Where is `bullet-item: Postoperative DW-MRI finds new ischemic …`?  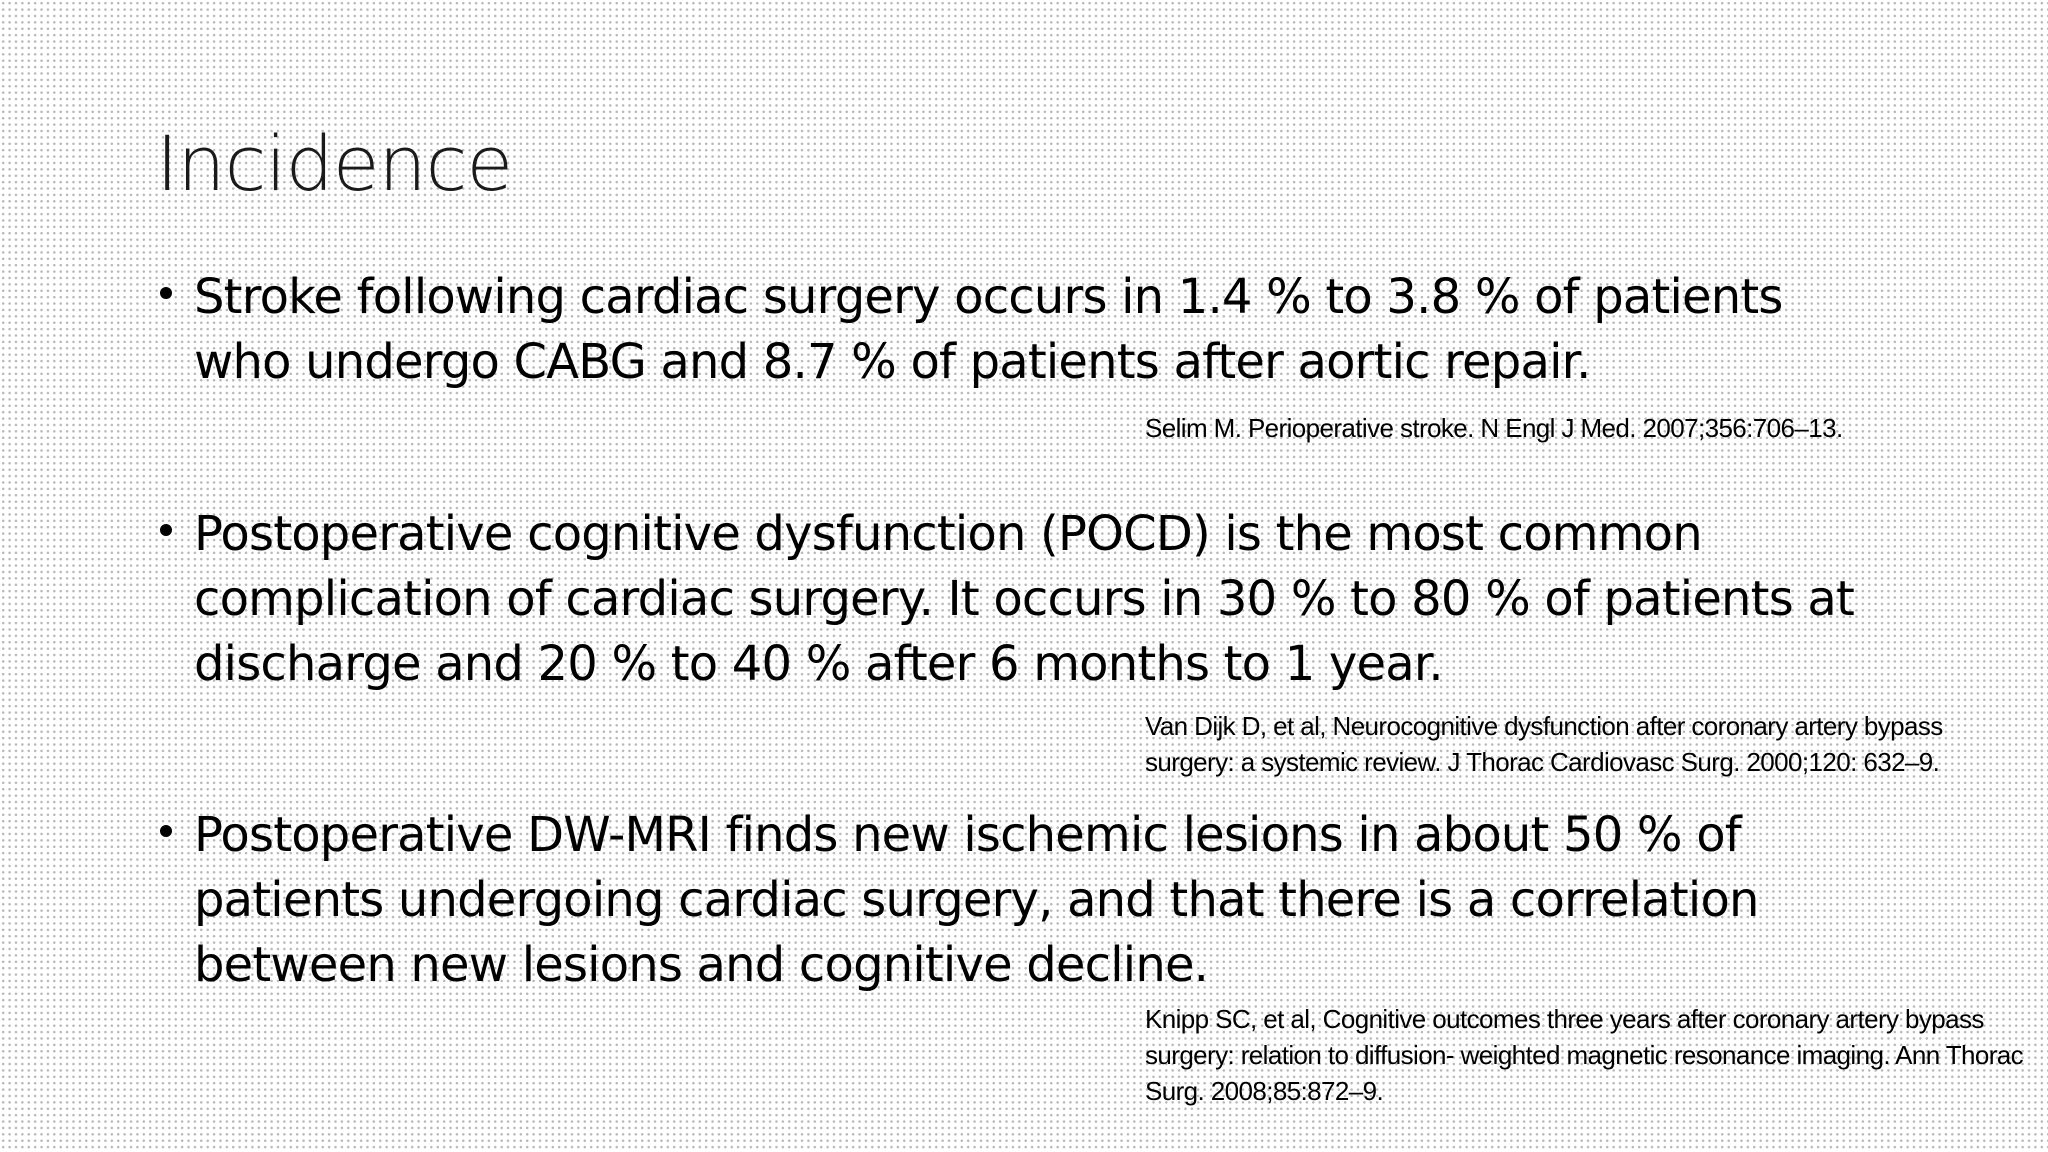 bullet-item: Postoperative DW-MRI finds new ischemic … is located at coordinates (1016, 900).